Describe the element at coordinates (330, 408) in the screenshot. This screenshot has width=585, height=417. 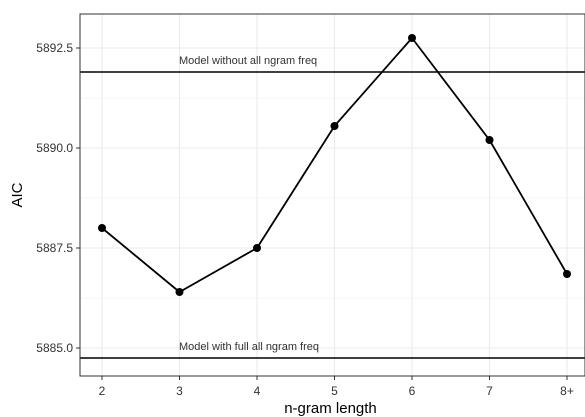
I see `x-axis-title: n-gram length` at that location.